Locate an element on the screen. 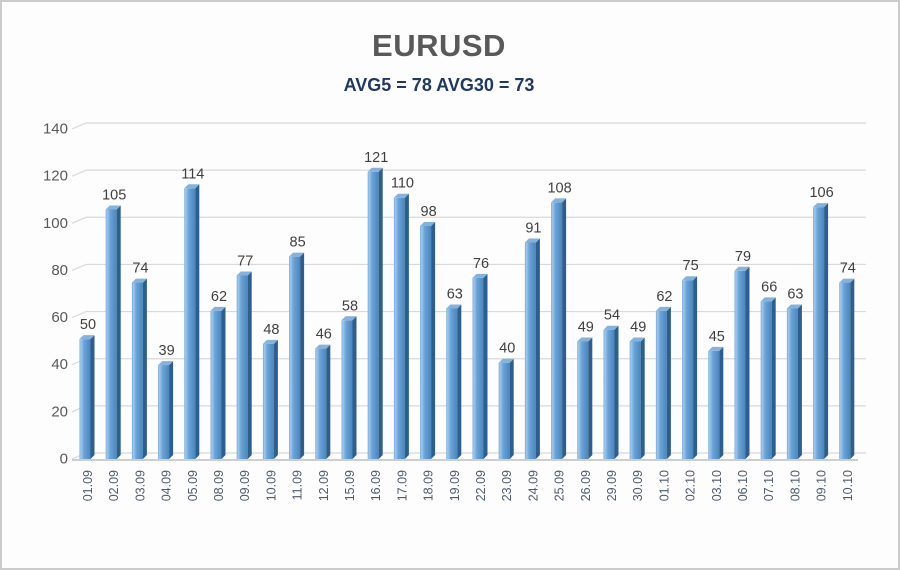  bar-value-label: 62 is located at coordinates (219, 297).